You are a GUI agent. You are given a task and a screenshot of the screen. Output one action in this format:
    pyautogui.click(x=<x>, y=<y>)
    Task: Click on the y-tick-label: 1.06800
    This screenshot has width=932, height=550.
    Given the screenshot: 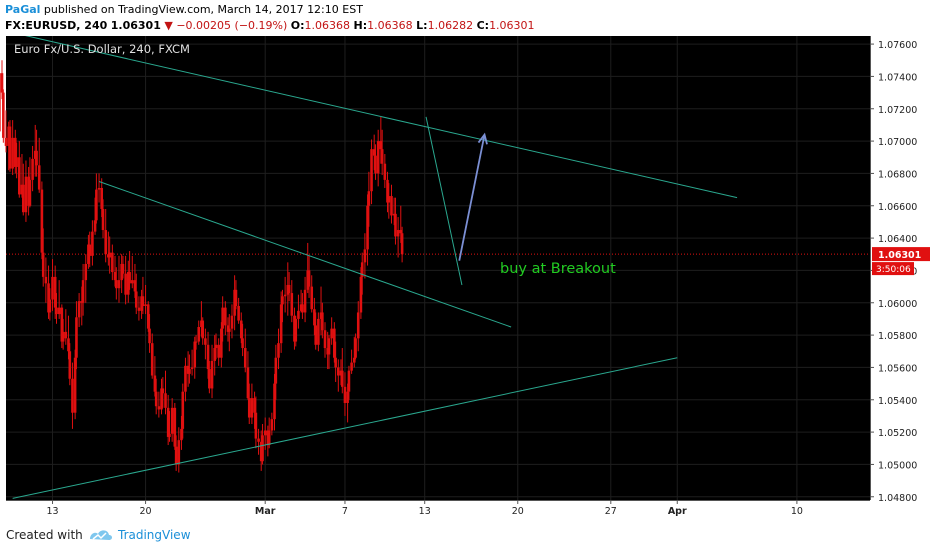 What is the action you would take?
    pyautogui.click(x=897, y=174)
    